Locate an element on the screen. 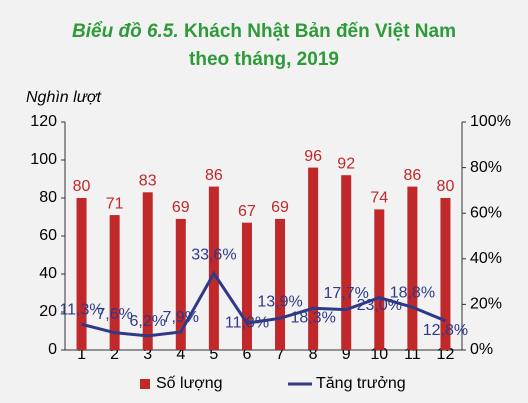 The width and height of the screenshot is (528, 403). x-tick-label: 1 is located at coordinates (81, 354).